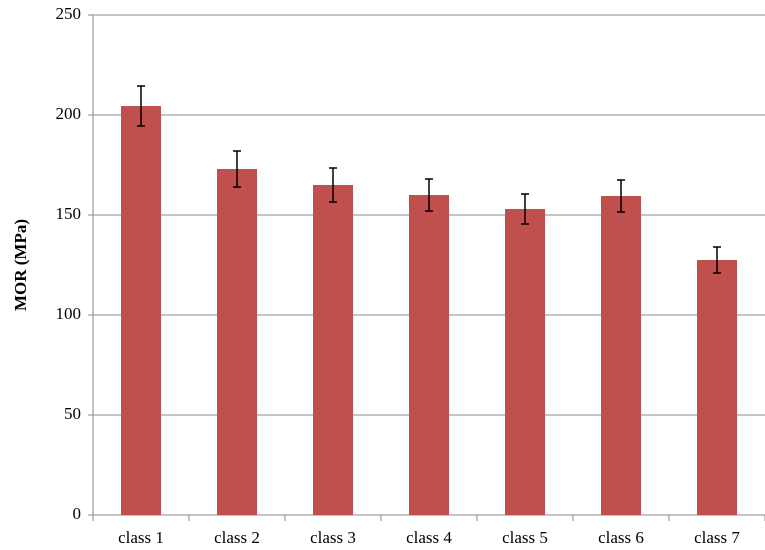  I want to click on y-tick-label: 50, so click(72, 413).